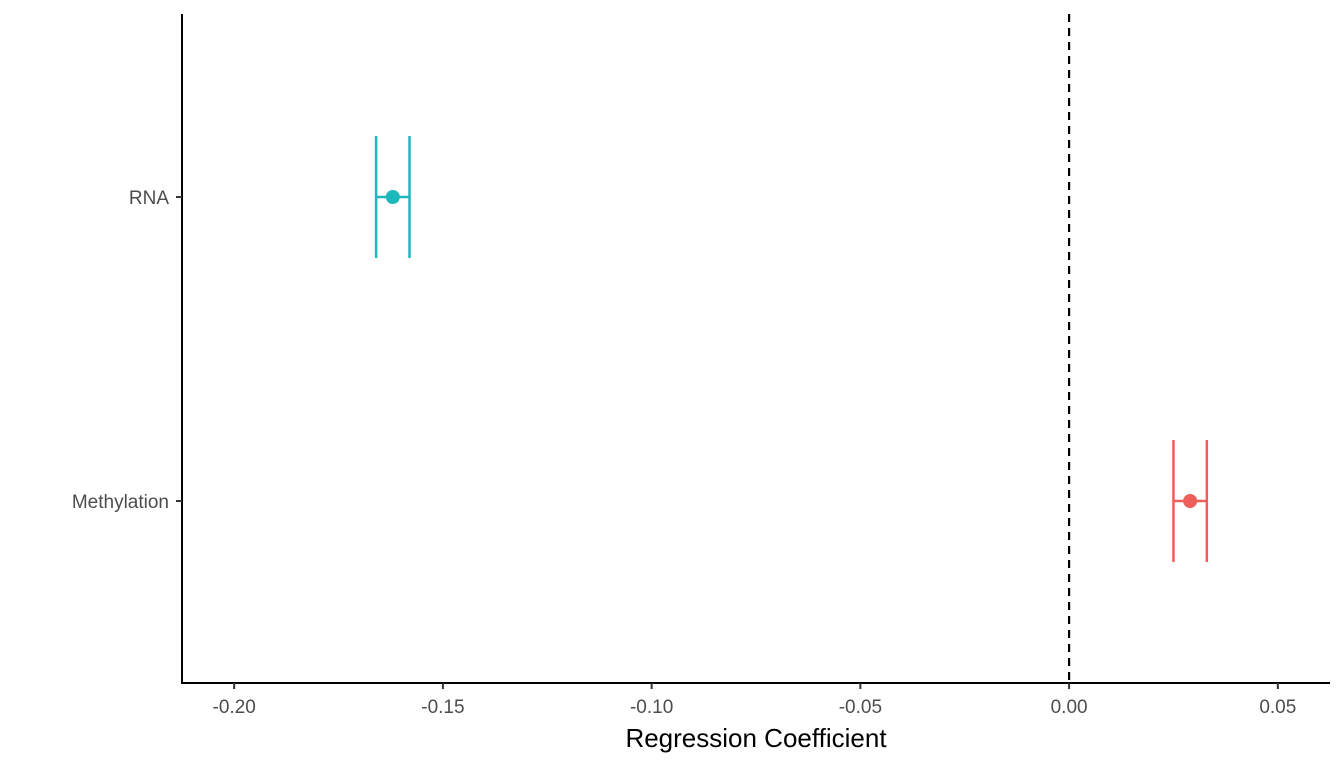 The width and height of the screenshot is (1344, 768). What do you see at coordinates (754, 700) in the screenshot?
I see `x-axis-ticks: -0.20 -0.15 -0.10 -0.05 0.00 0.05` at bounding box center [754, 700].